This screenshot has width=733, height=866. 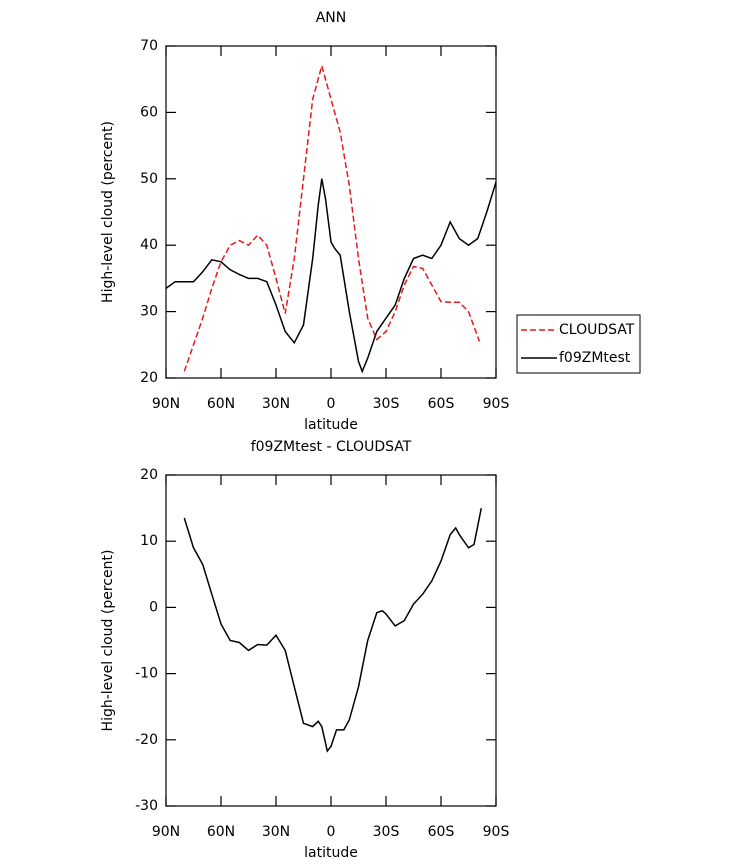 I want to click on y-tick-label: 60, so click(x=149, y=112).